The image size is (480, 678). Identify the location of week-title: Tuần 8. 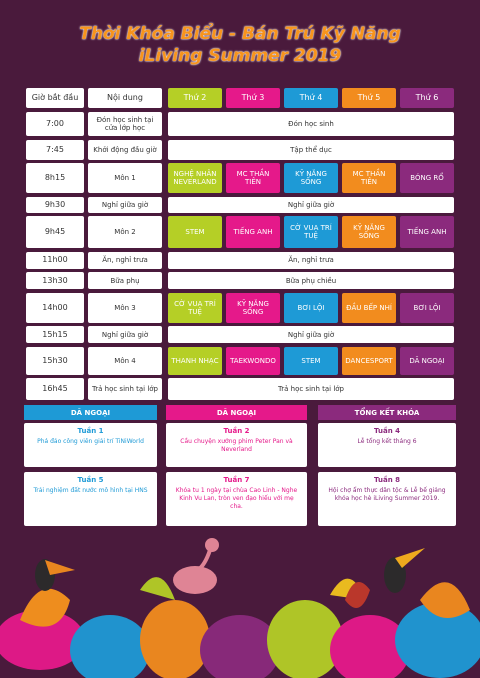
(386, 480).